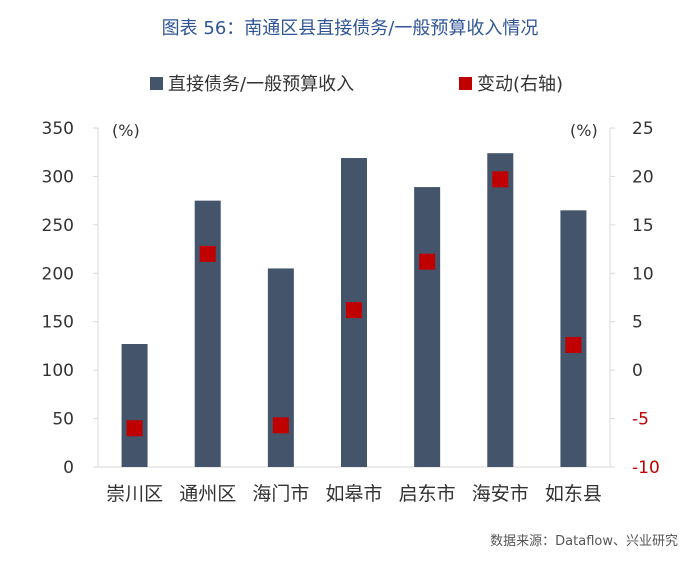 The width and height of the screenshot is (700, 569). What do you see at coordinates (58, 371) in the screenshot?
I see `left-tick-label: 100` at bounding box center [58, 371].